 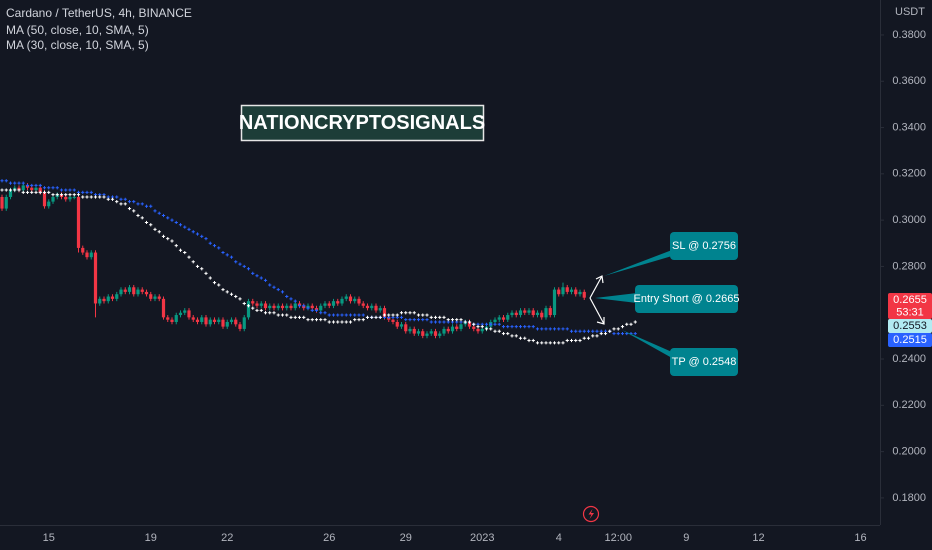 I want to click on y-tick-label: 0.2000, so click(x=909, y=452).